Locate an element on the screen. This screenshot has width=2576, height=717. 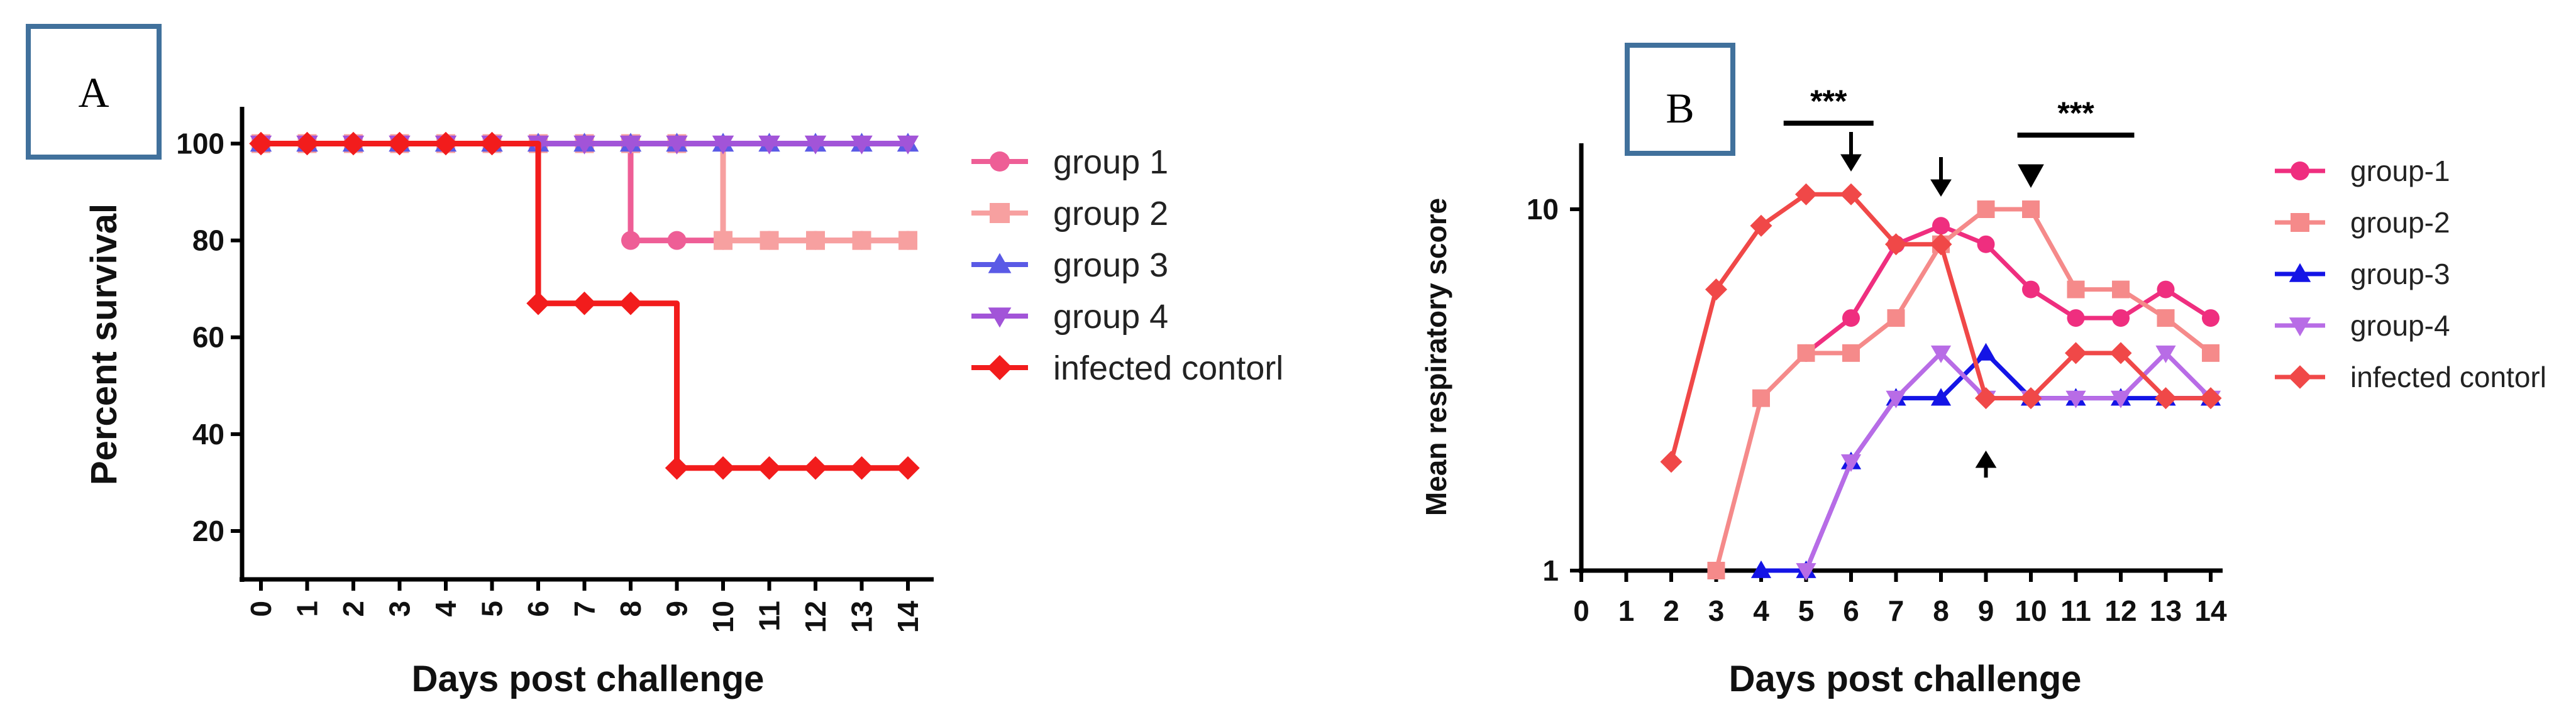
y-tick-label: 40 is located at coordinates (208, 434).